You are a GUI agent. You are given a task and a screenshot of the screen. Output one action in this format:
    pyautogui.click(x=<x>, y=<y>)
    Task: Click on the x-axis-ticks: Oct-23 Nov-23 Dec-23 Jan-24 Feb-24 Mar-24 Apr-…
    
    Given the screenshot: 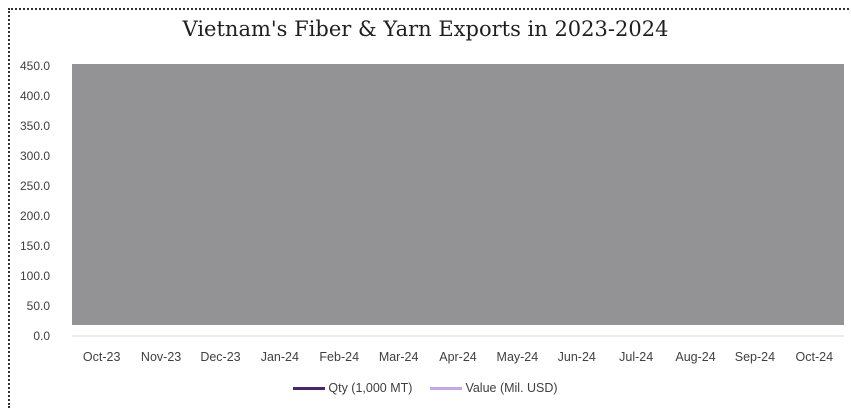 What is the action you would take?
    pyautogui.click(x=458, y=357)
    